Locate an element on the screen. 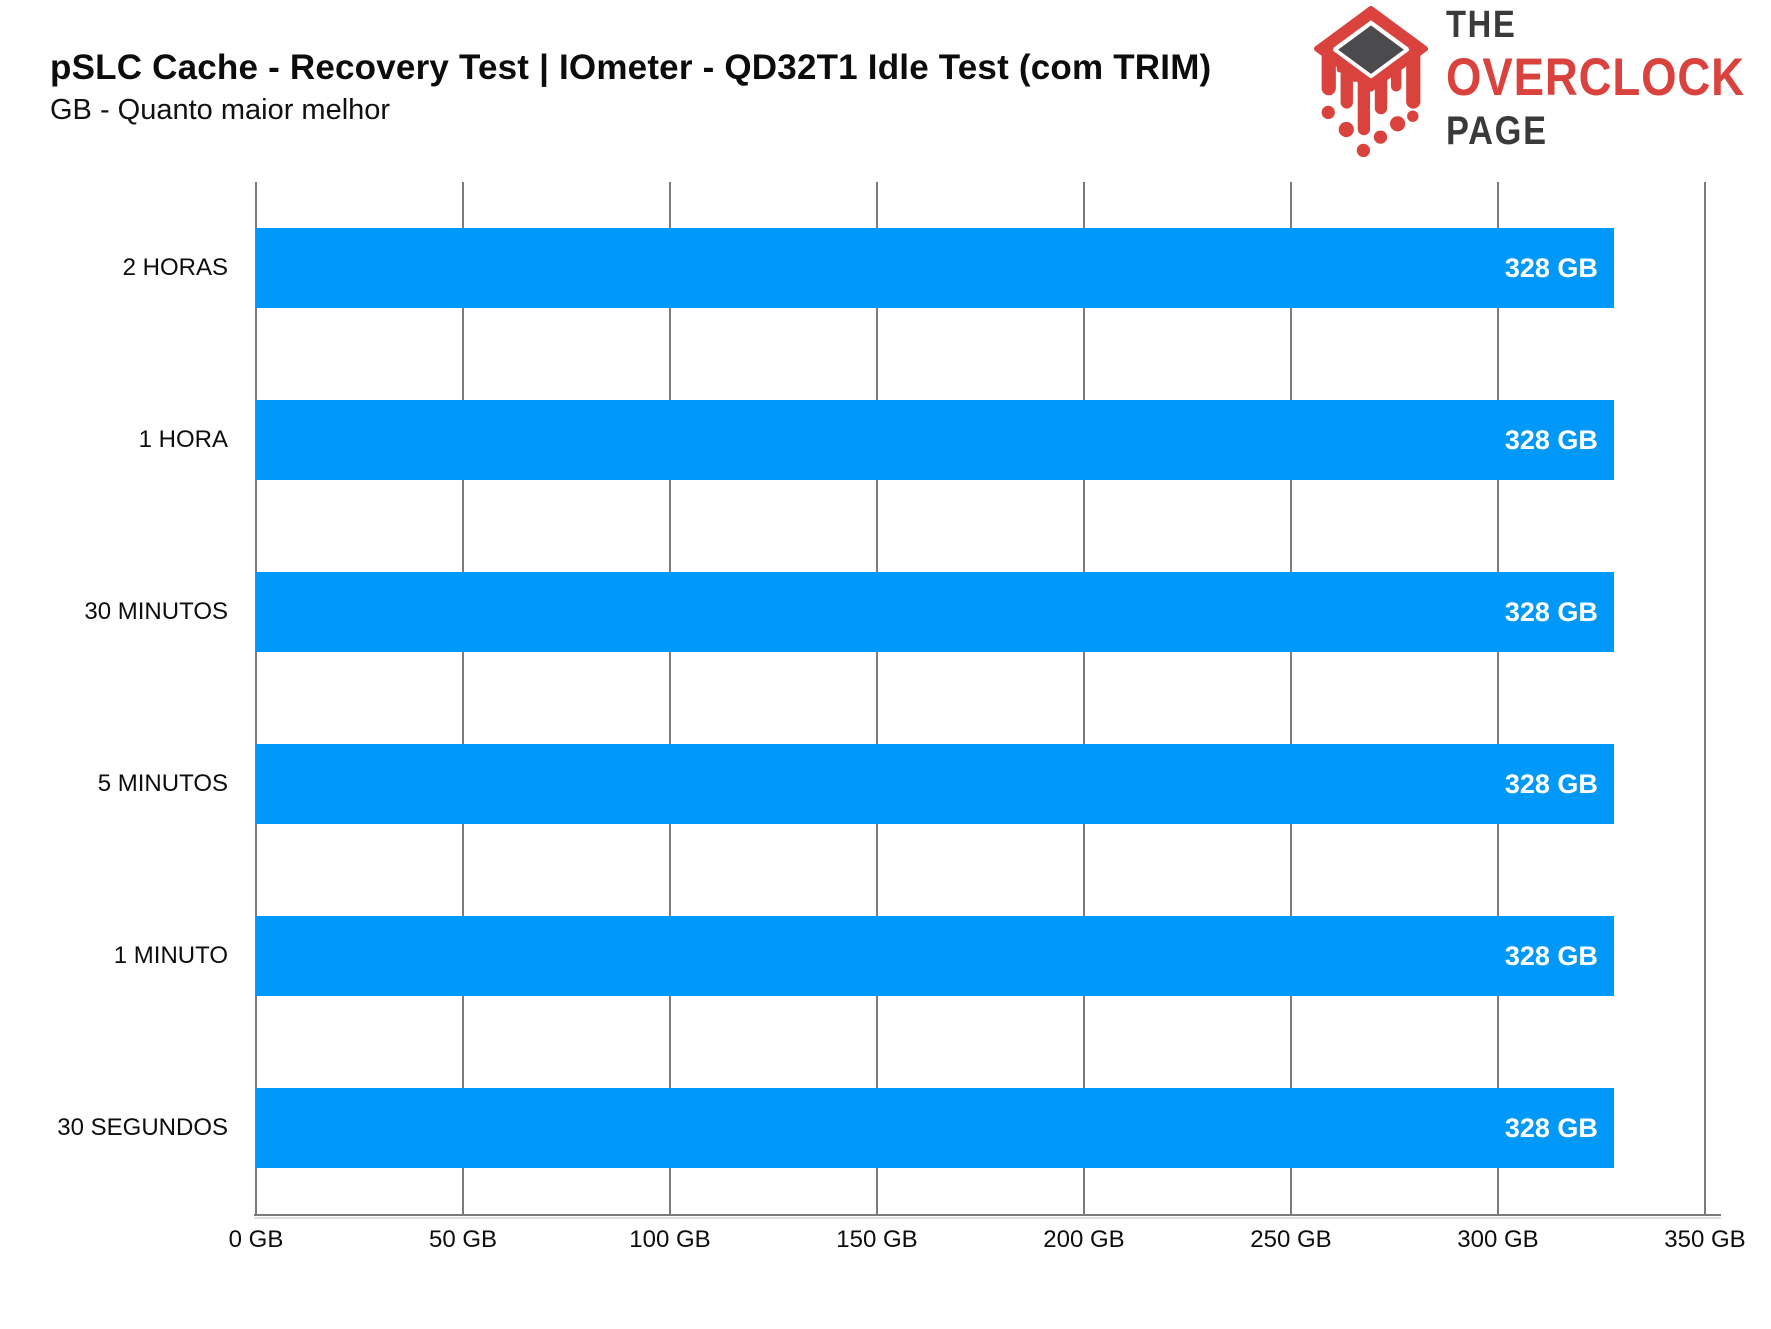 This screenshot has width=1771, height=1329. logo-text: THE OVERCLOCK PAGE is located at coordinates (1595, 78).